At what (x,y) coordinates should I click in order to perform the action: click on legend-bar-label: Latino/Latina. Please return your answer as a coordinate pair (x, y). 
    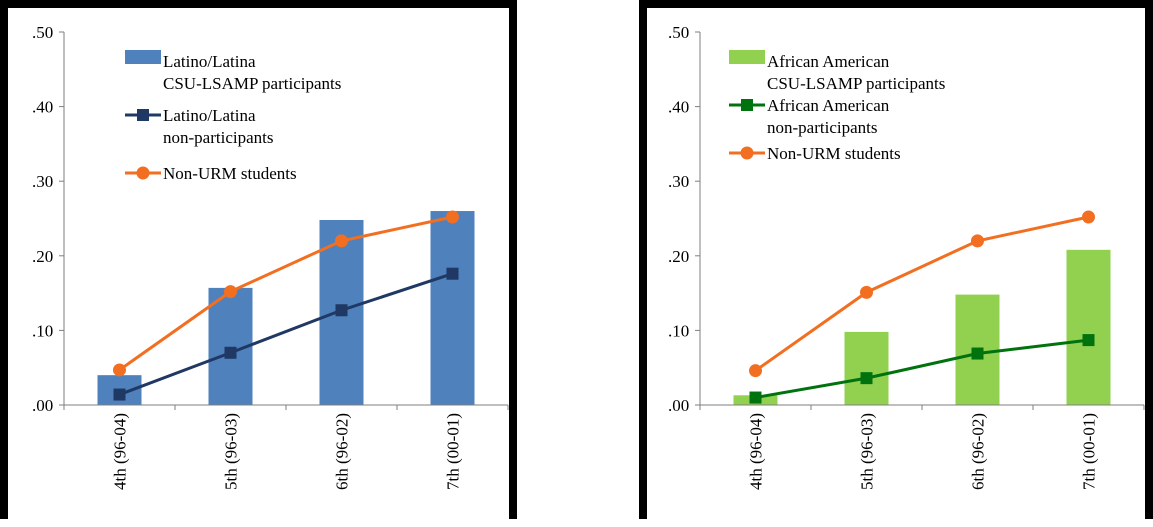
    Looking at the image, I should click on (209, 61).